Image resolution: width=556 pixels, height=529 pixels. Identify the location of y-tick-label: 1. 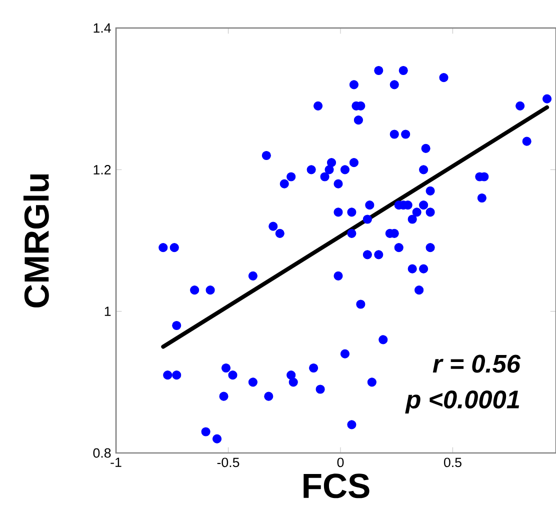
(107, 311).